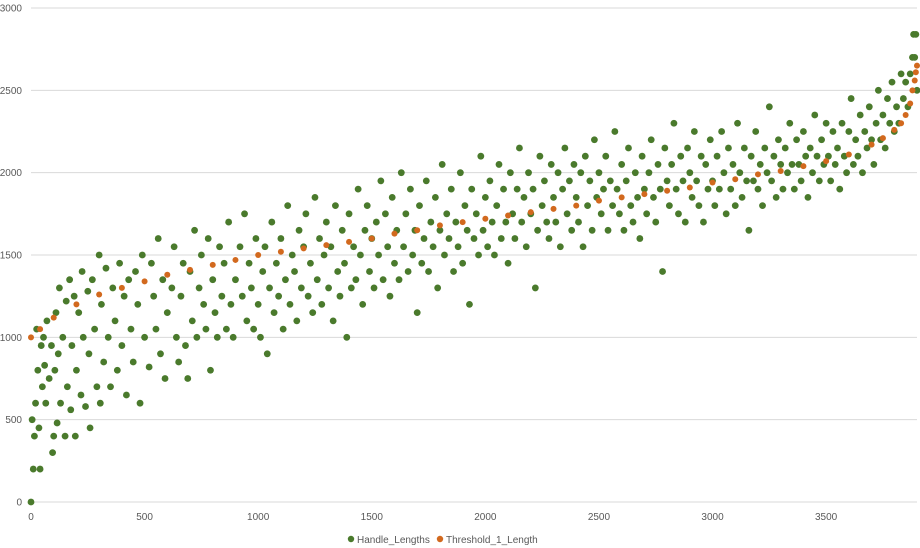 This screenshot has width=920, height=548. Describe the element at coordinates (442, 540) in the screenshot. I see `legend: Handle_Lengths Threshold_1_Length` at that location.